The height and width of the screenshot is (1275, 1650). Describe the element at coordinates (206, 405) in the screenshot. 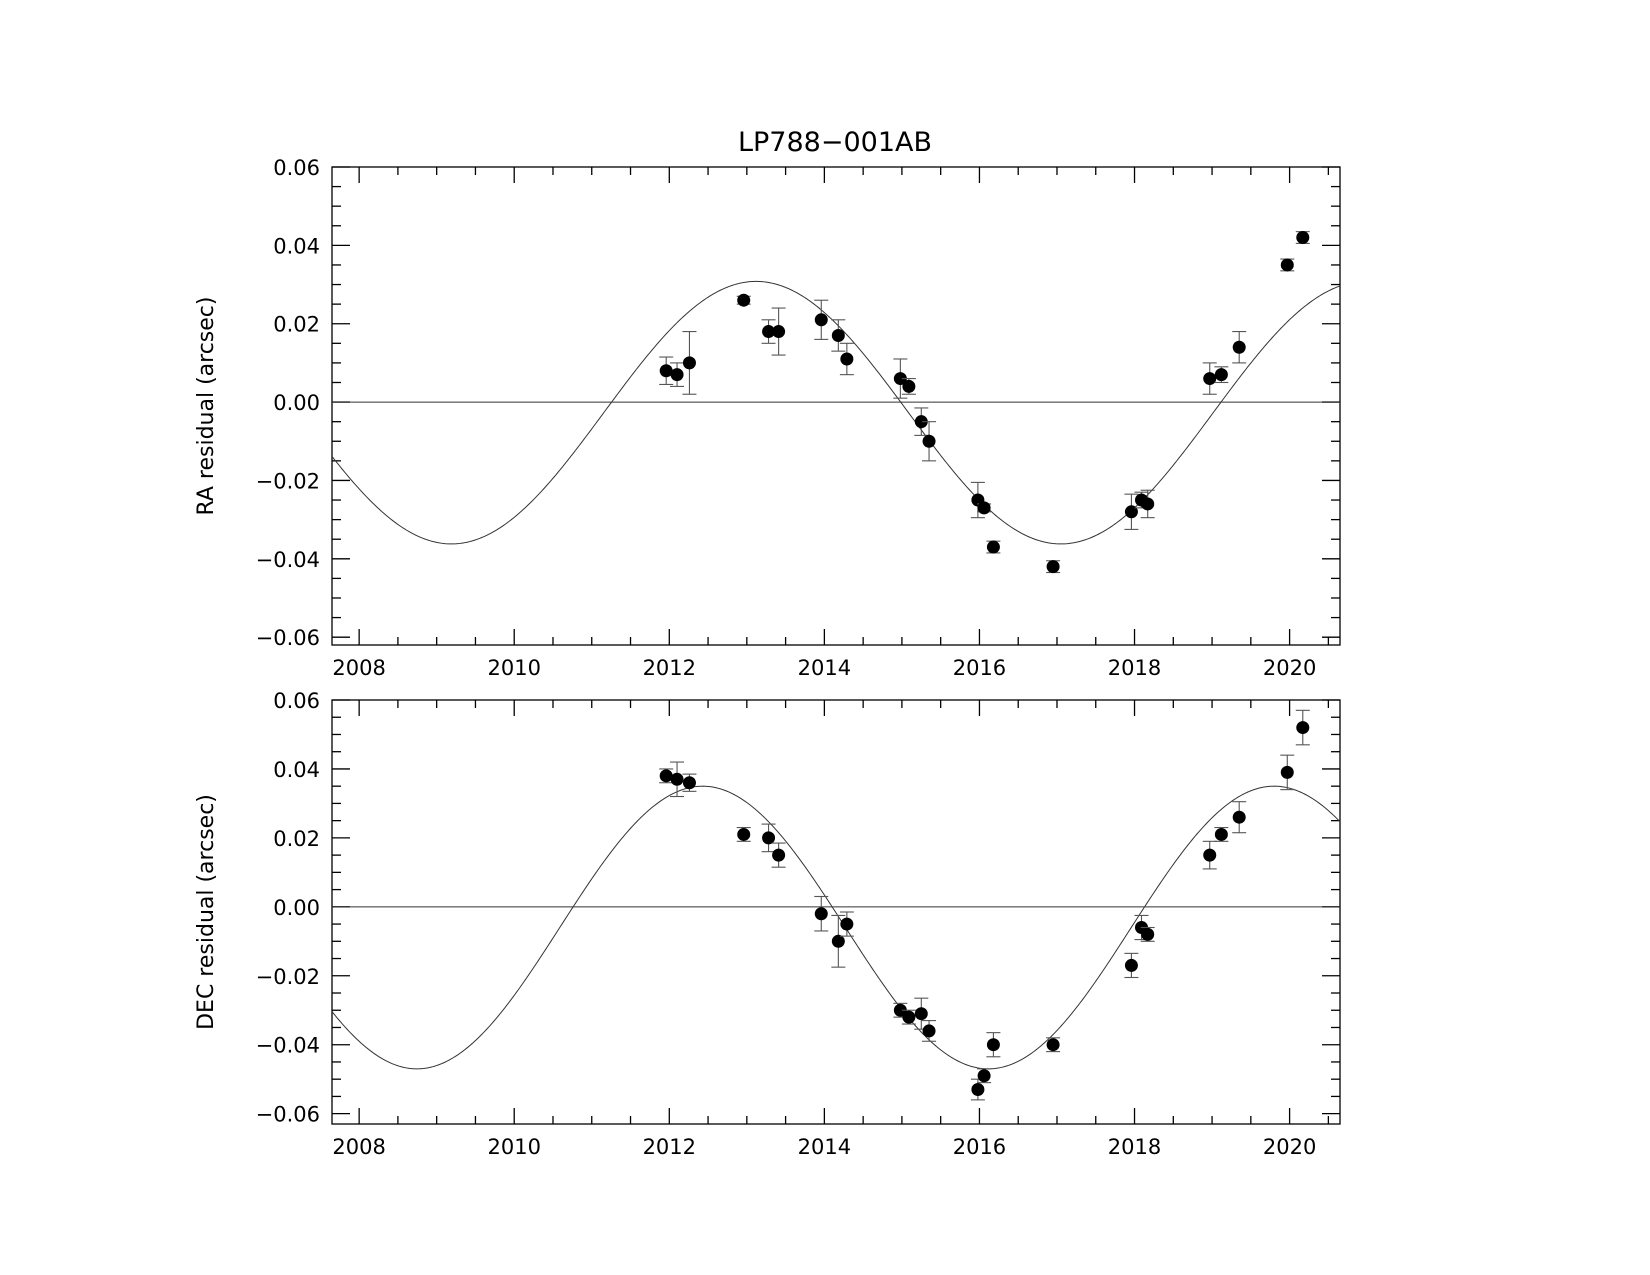

I see `y-axis-label: RA residual (arcsec)` at that location.